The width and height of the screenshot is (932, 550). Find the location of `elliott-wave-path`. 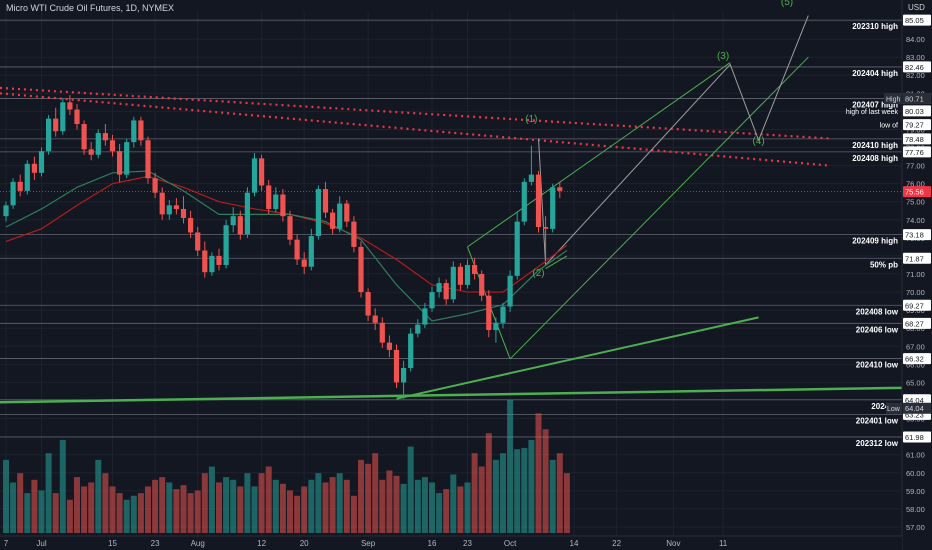

elliott-wave-path is located at coordinates (673, 141).